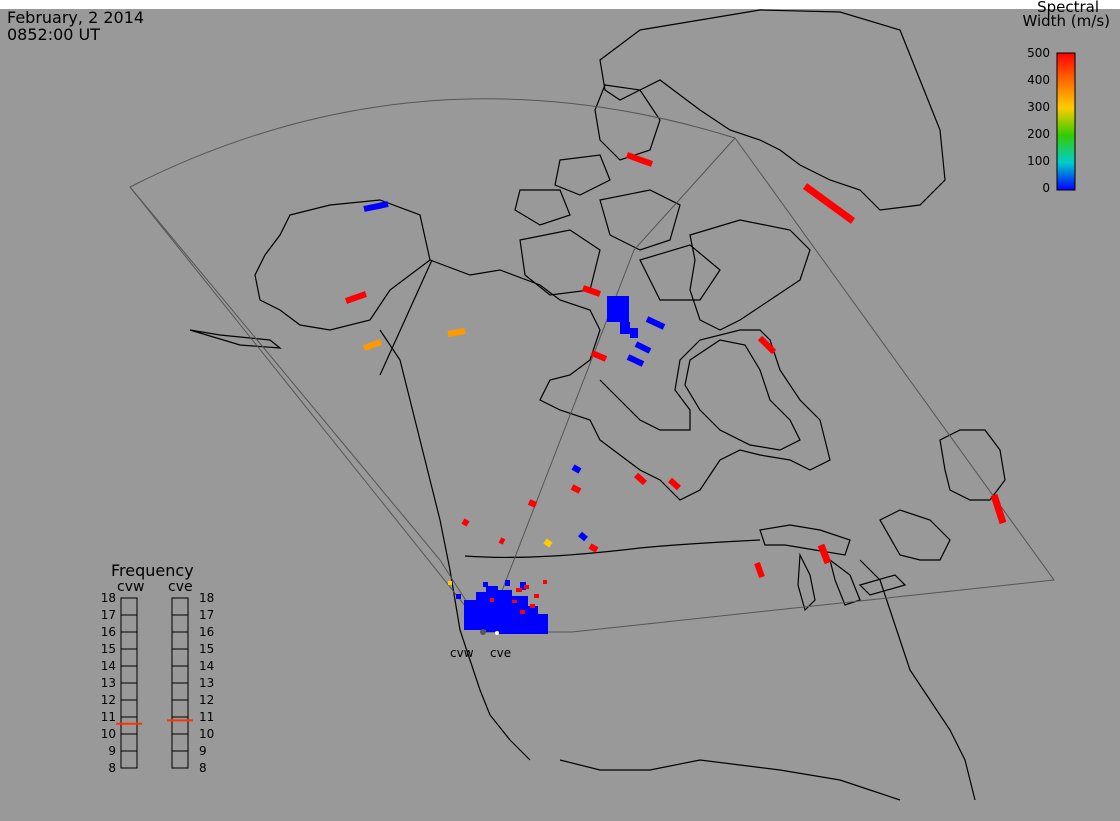 This screenshot has width=1120, height=821. Describe the element at coordinates (560, 4) in the screenshot. I see `top-border` at that location.